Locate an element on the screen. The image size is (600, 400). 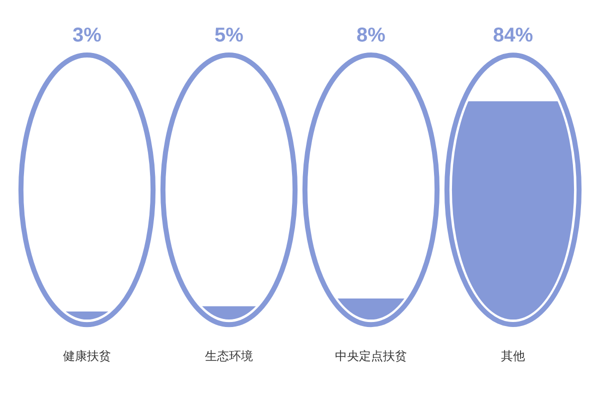
category-label: 健康扶贫 is located at coordinates (87, 355).